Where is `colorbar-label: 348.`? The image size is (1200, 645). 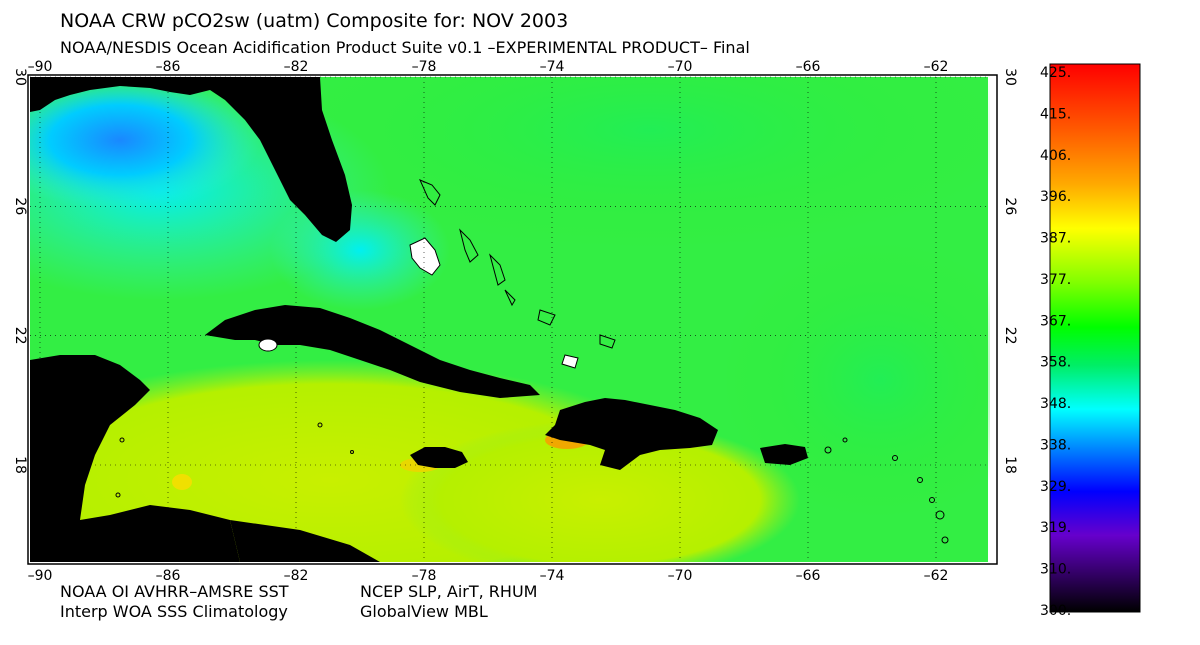
colorbar-label: 348. is located at coordinates (1055, 404).